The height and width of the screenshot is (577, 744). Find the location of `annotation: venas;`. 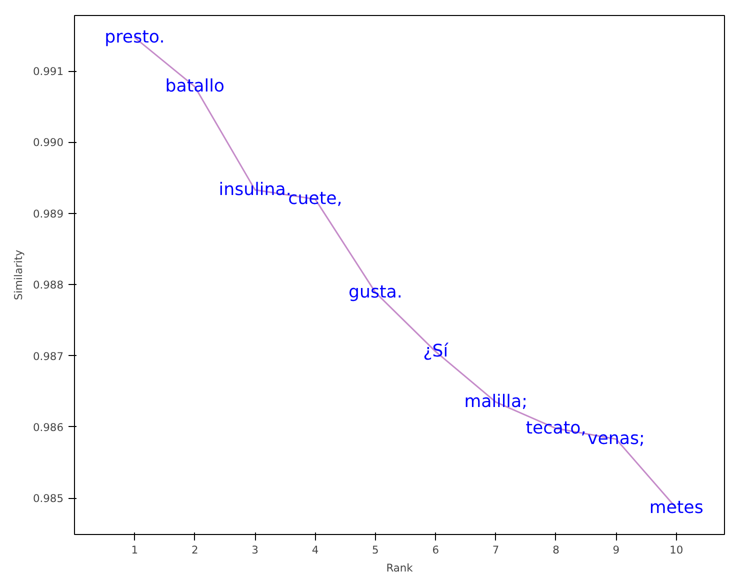

annotation: venas; is located at coordinates (616, 439).